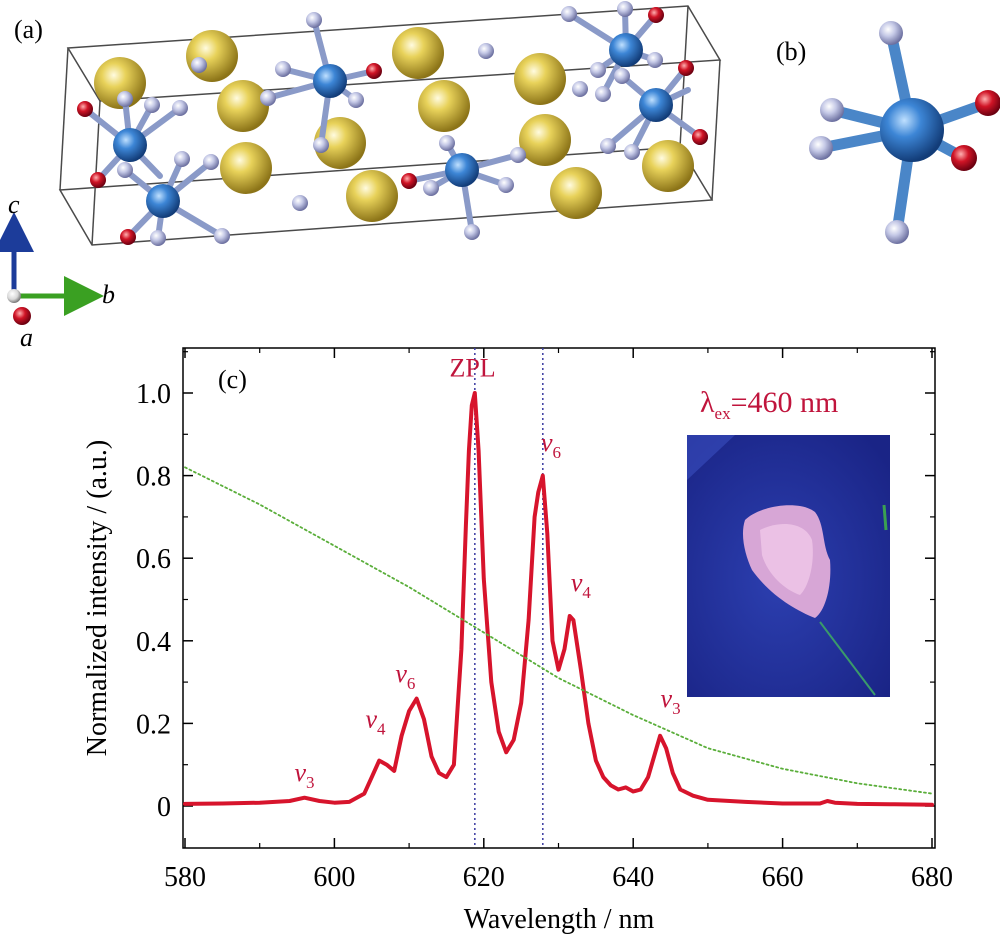 This screenshot has width=1000, height=940. Describe the element at coordinates (153, 724) in the screenshot. I see `y-tick-label: 0.2` at that location.